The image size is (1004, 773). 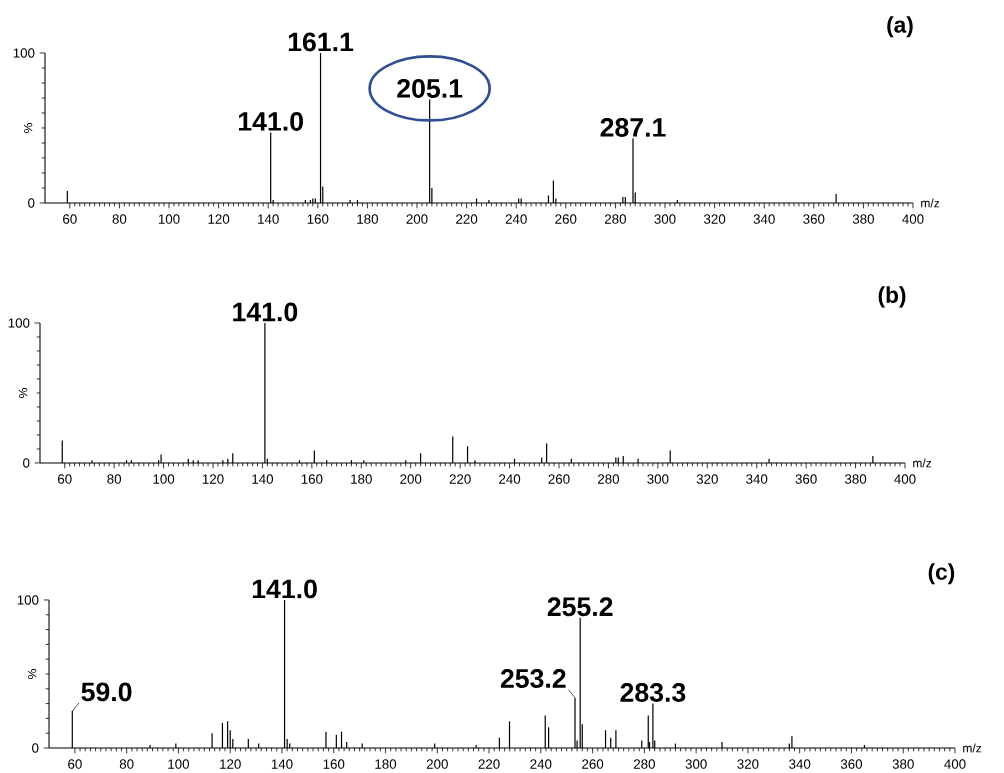 What do you see at coordinates (900, 27) in the screenshot?
I see `chart-title: (a)` at bounding box center [900, 27].